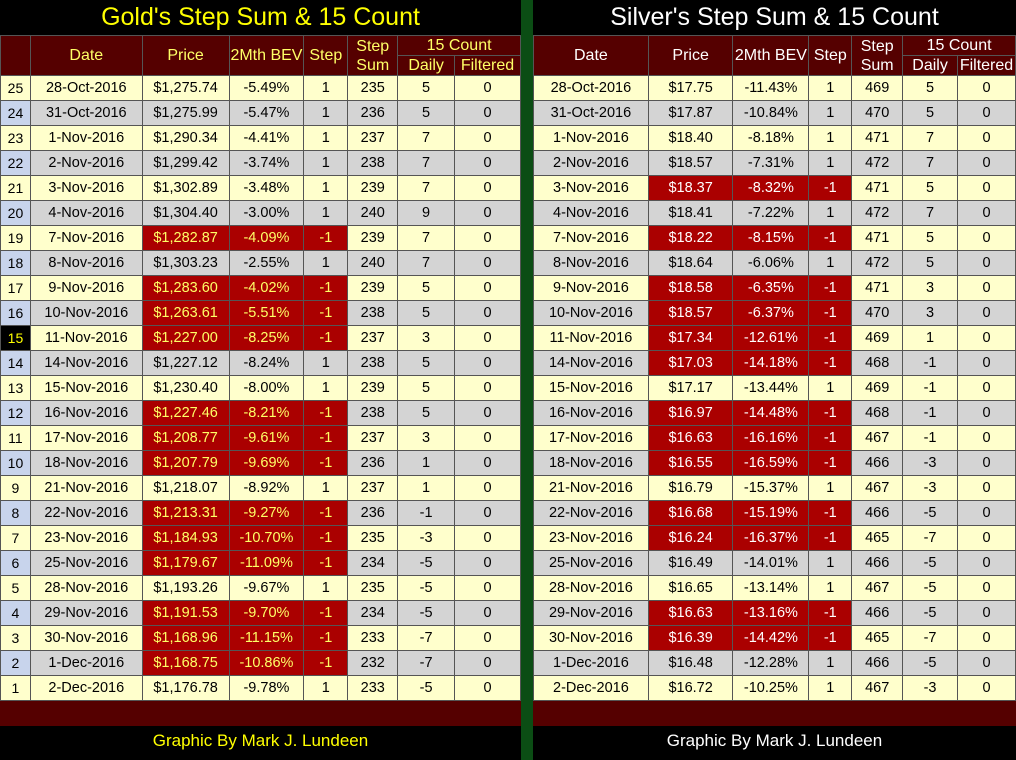  I want to click on row-stepsum: 470, so click(877, 113).